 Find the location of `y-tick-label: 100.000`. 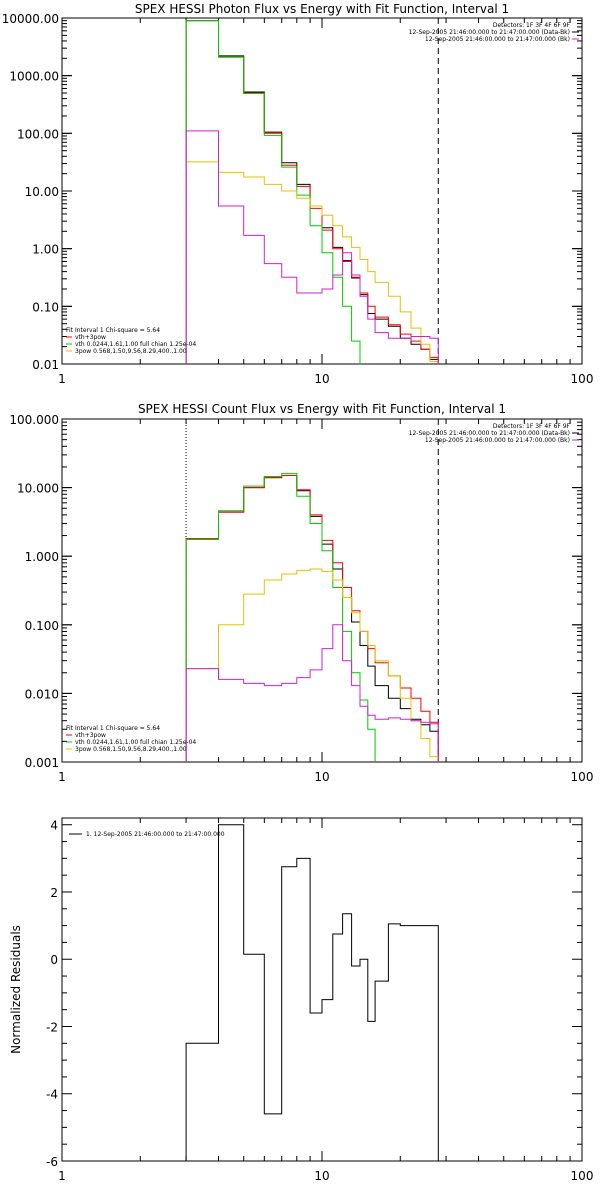

y-tick-label: 100.000 is located at coordinates (34, 420).